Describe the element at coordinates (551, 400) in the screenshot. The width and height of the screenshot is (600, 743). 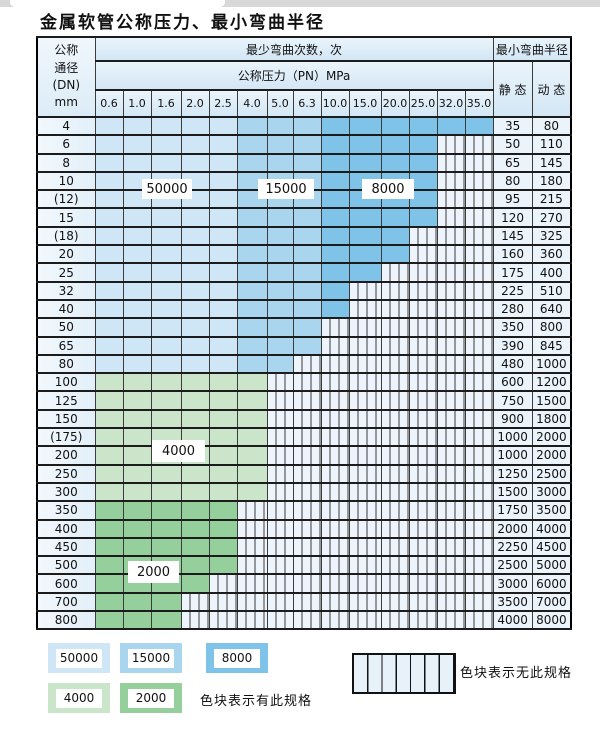
I see `dynamic-radius-value: 1500` at that location.